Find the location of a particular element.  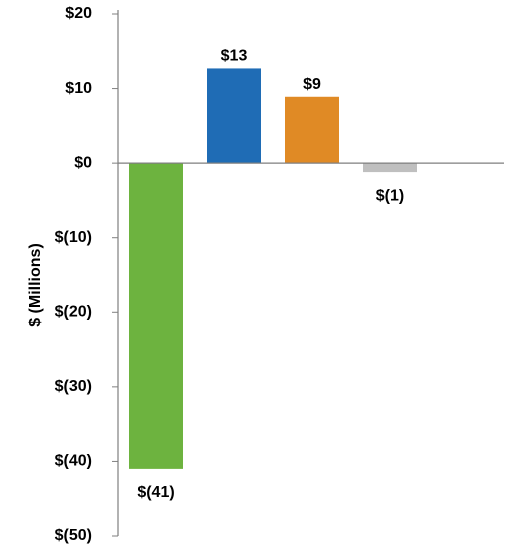

y-axis-ticks: $20 $10 $0 $(10) $(20) $(30) $(40) $(50) is located at coordinates (86, 274).